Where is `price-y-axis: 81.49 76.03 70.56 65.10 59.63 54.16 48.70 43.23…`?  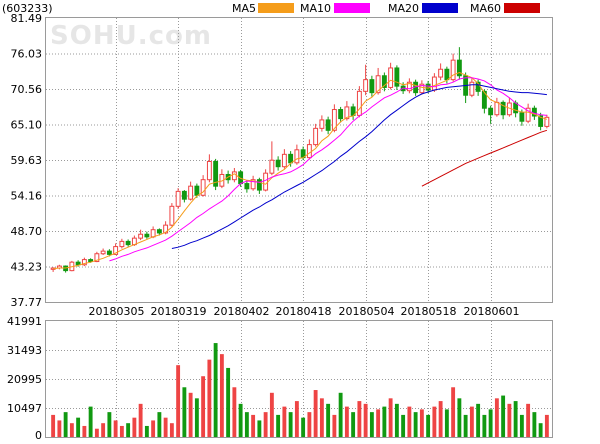
price-y-axis: 81.49 76.03 70.56 65.10 59.63 54.16 48.70 43.23… is located at coordinates (27, 160).